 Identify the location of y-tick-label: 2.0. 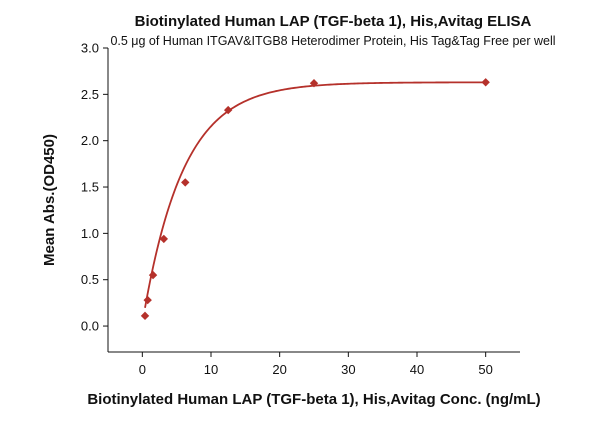
(90, 140).